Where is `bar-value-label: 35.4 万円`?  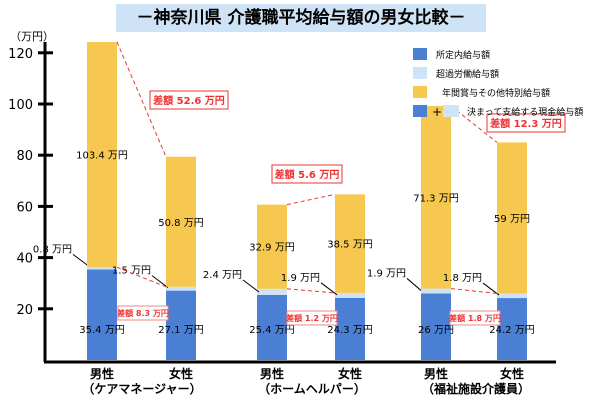
bar-value-label: 35.4 万円 is located at coordinates (101, 330).